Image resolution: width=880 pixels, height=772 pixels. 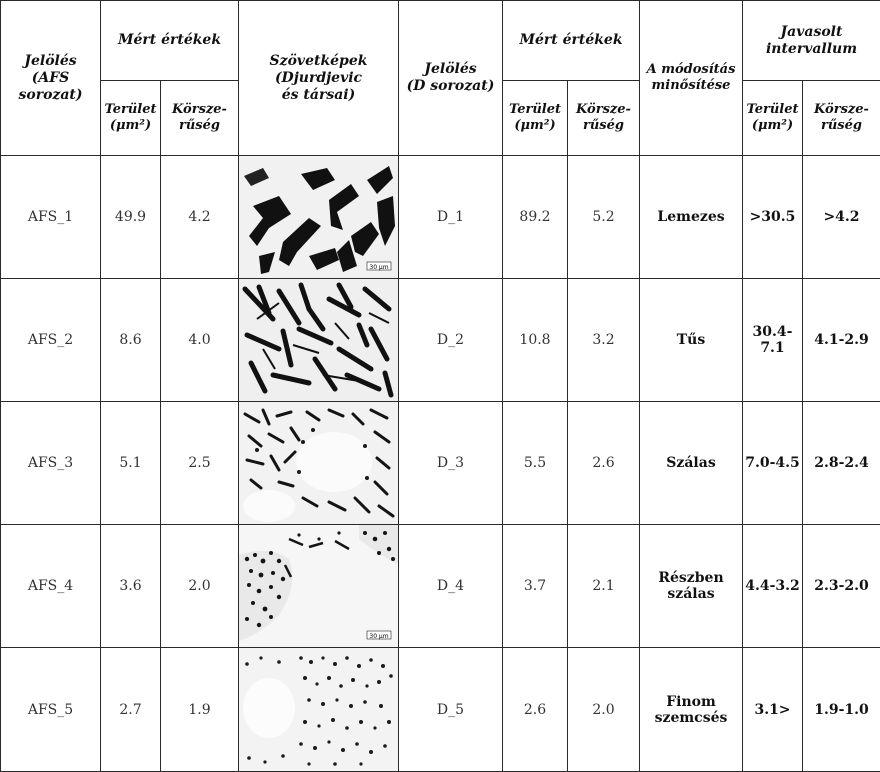 I want to click on micrograph-fibrous-svg, so click(x=319, y=463).